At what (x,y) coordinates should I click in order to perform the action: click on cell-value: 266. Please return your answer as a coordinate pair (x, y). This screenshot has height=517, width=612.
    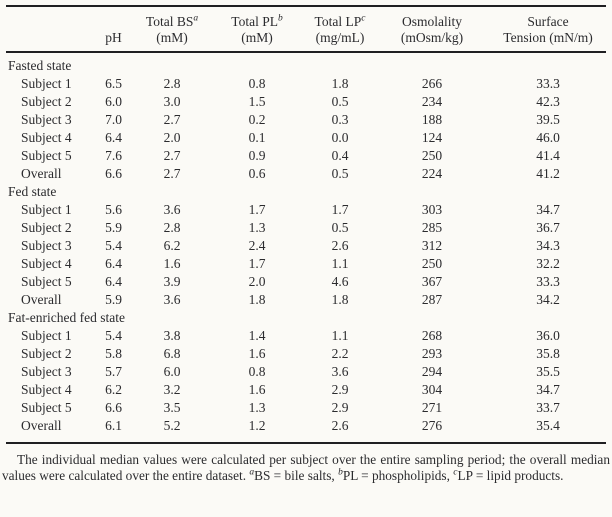
    Looking at the image, I should click on (432, 83).